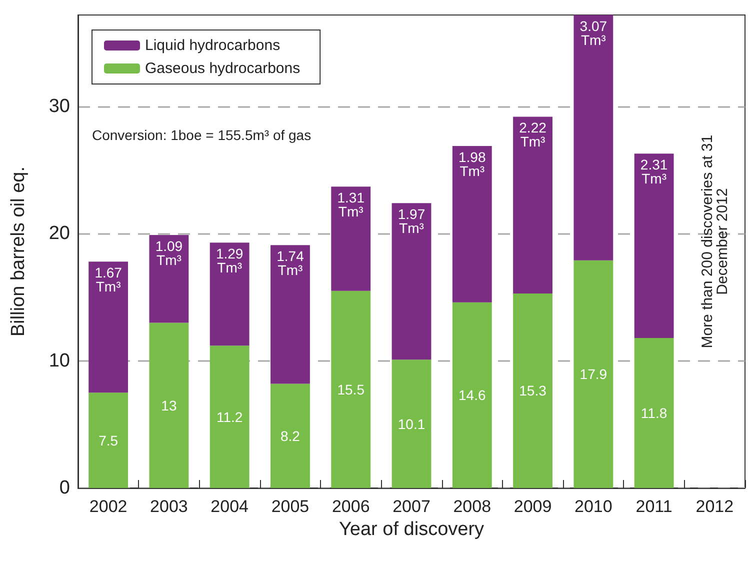 Image resolution: width=755 pixels, height=578 pixels. Describe the element at coordinates (64, 488) in the screenshot. I see `y-tick-label: 0` at that location.